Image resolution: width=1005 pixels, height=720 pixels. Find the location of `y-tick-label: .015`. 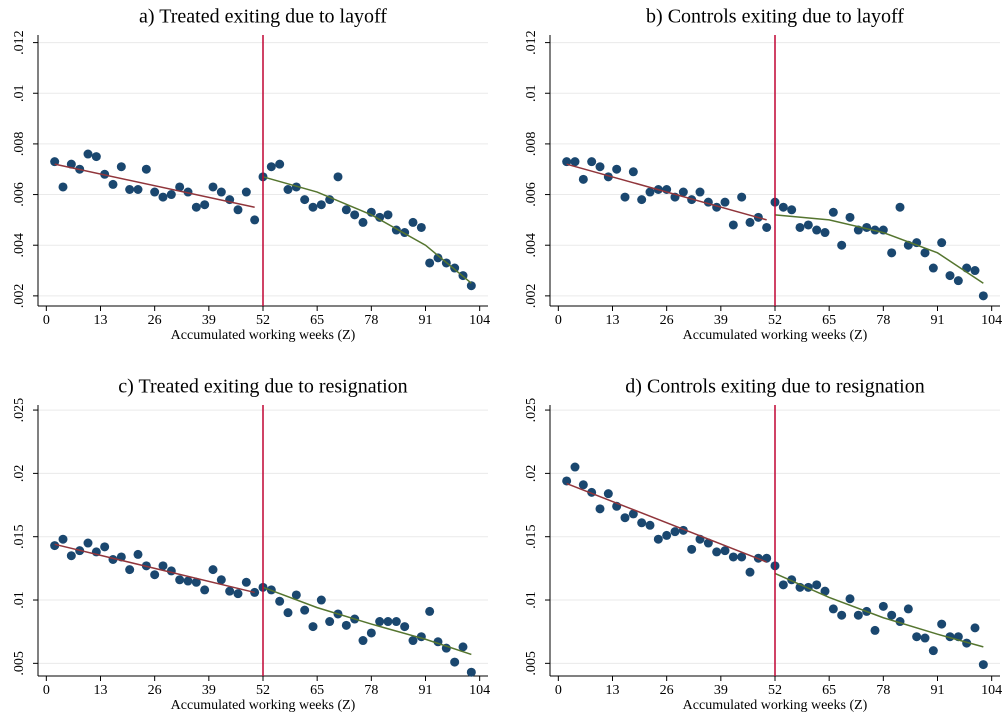

y-tick-label: .015 is located at coordinates (531, 536).